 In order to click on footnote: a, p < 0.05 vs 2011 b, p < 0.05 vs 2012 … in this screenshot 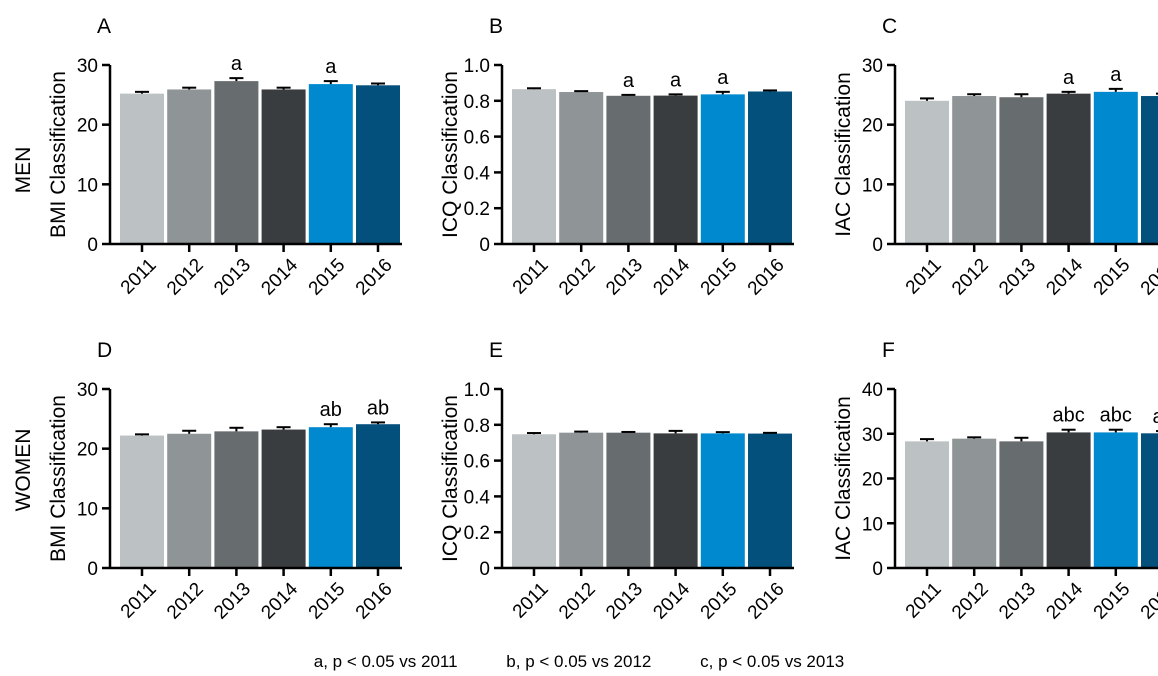, I will do `click(579, 662)`.